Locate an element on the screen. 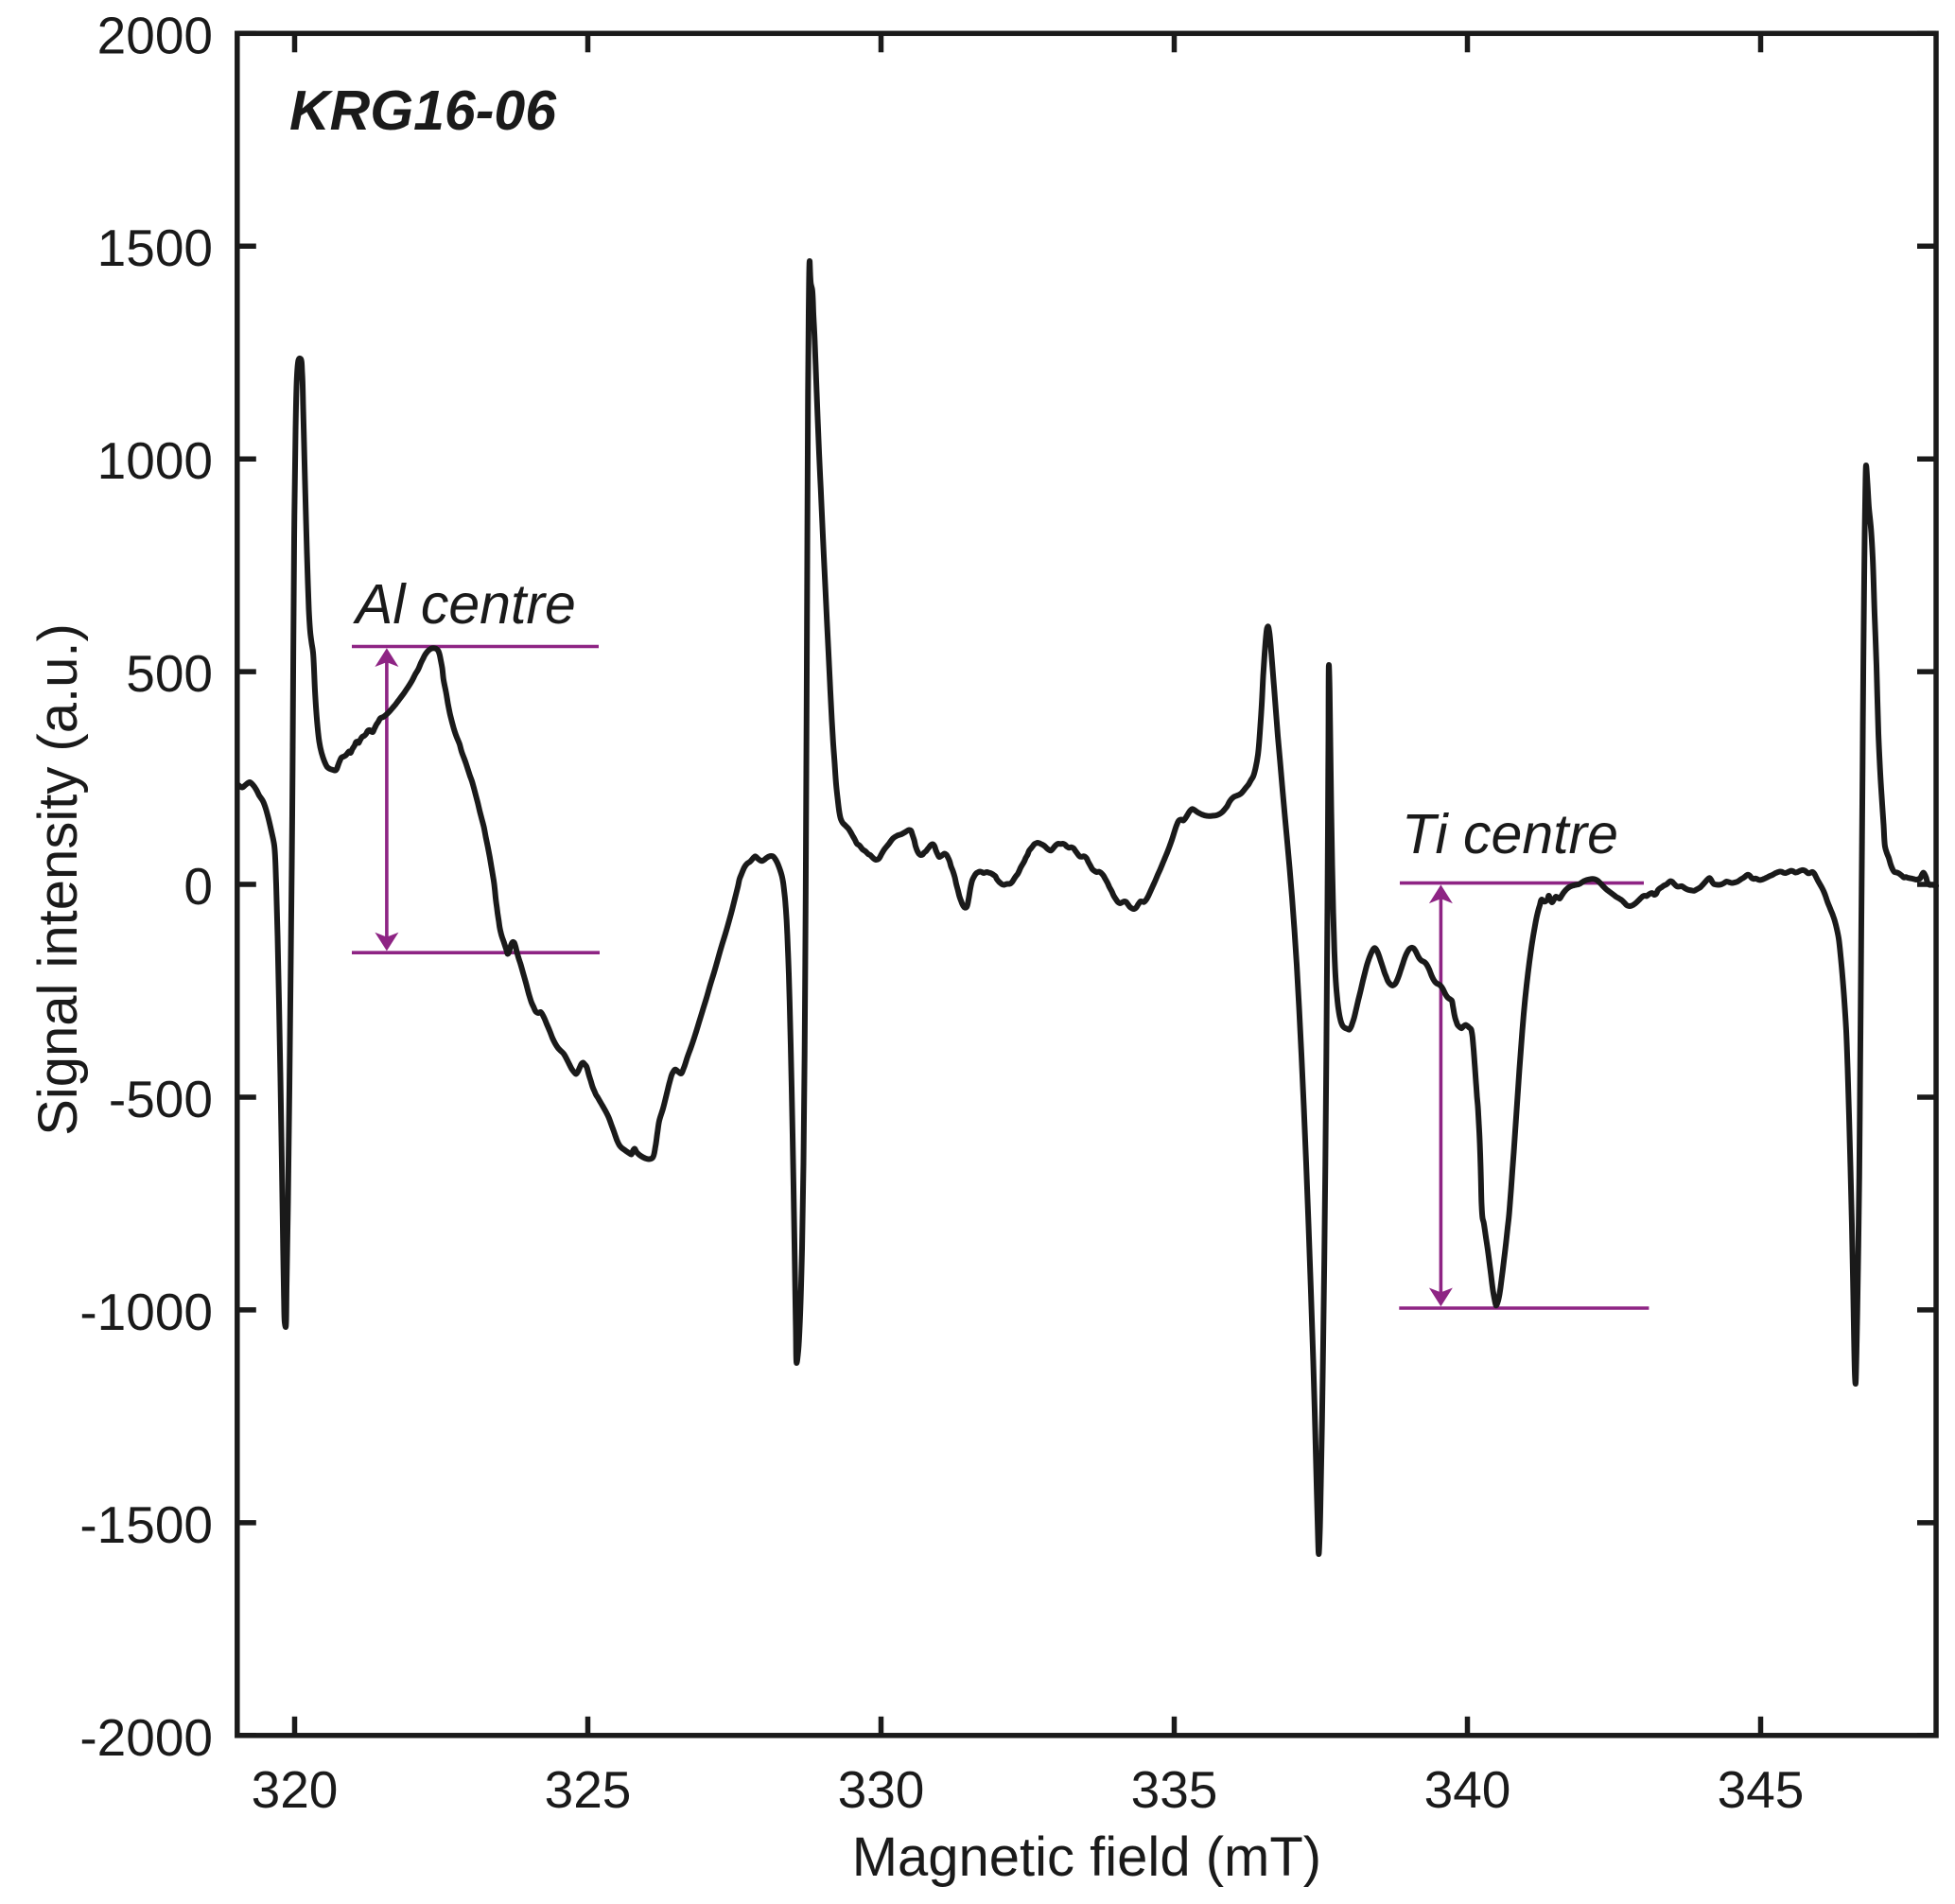 The height and width of the screenshot is (1904, 1955). svg-text: -2000 is located at coordinates (146, 1737).